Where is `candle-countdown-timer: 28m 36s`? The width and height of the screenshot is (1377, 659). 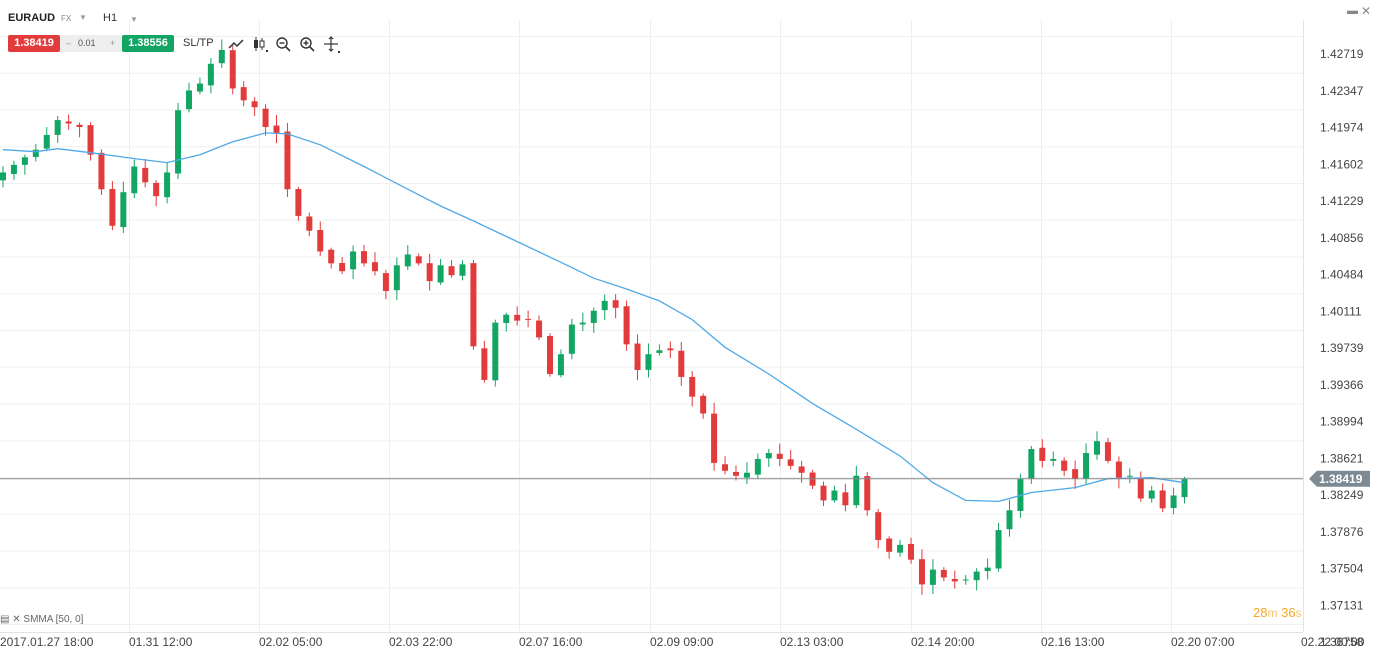
candle-countdown-timer: 28m 36s is located at coordinates (1277, 612).